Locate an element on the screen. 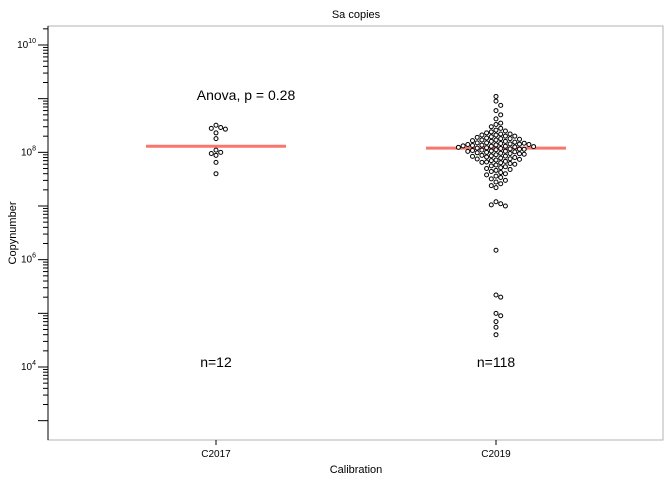  x-axis-label: Calibration is located at coordinates (356, 470).